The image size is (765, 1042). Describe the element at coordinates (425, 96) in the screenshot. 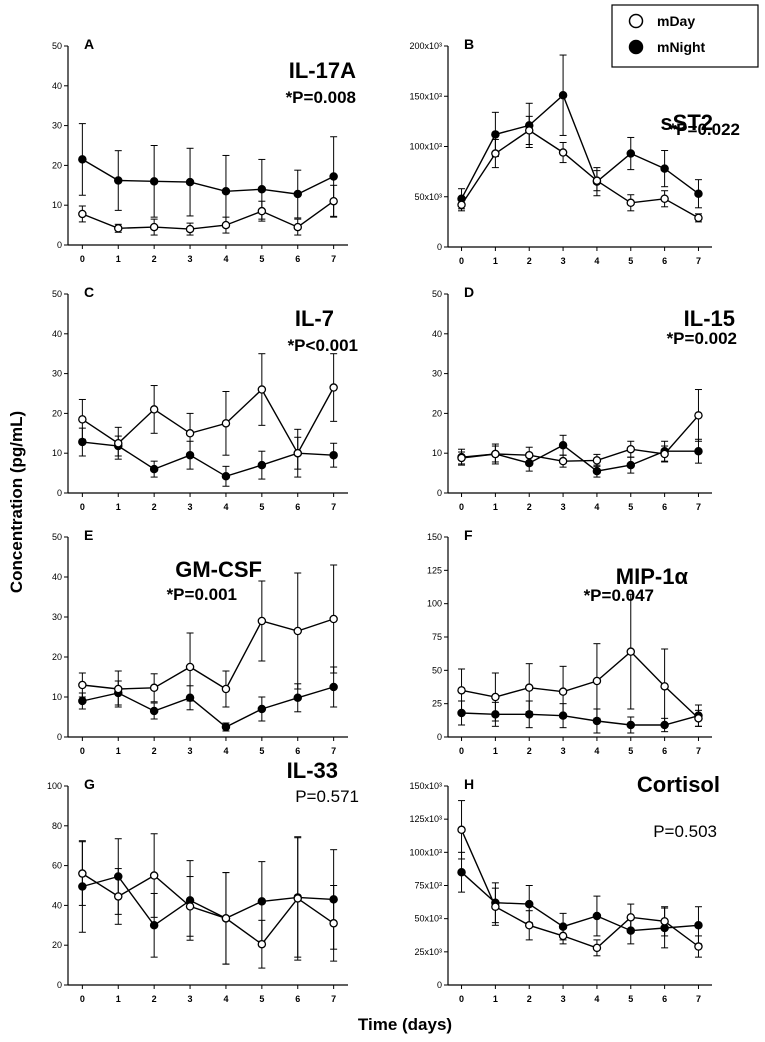

I see `y-tick-label: 150x10³` at that location.